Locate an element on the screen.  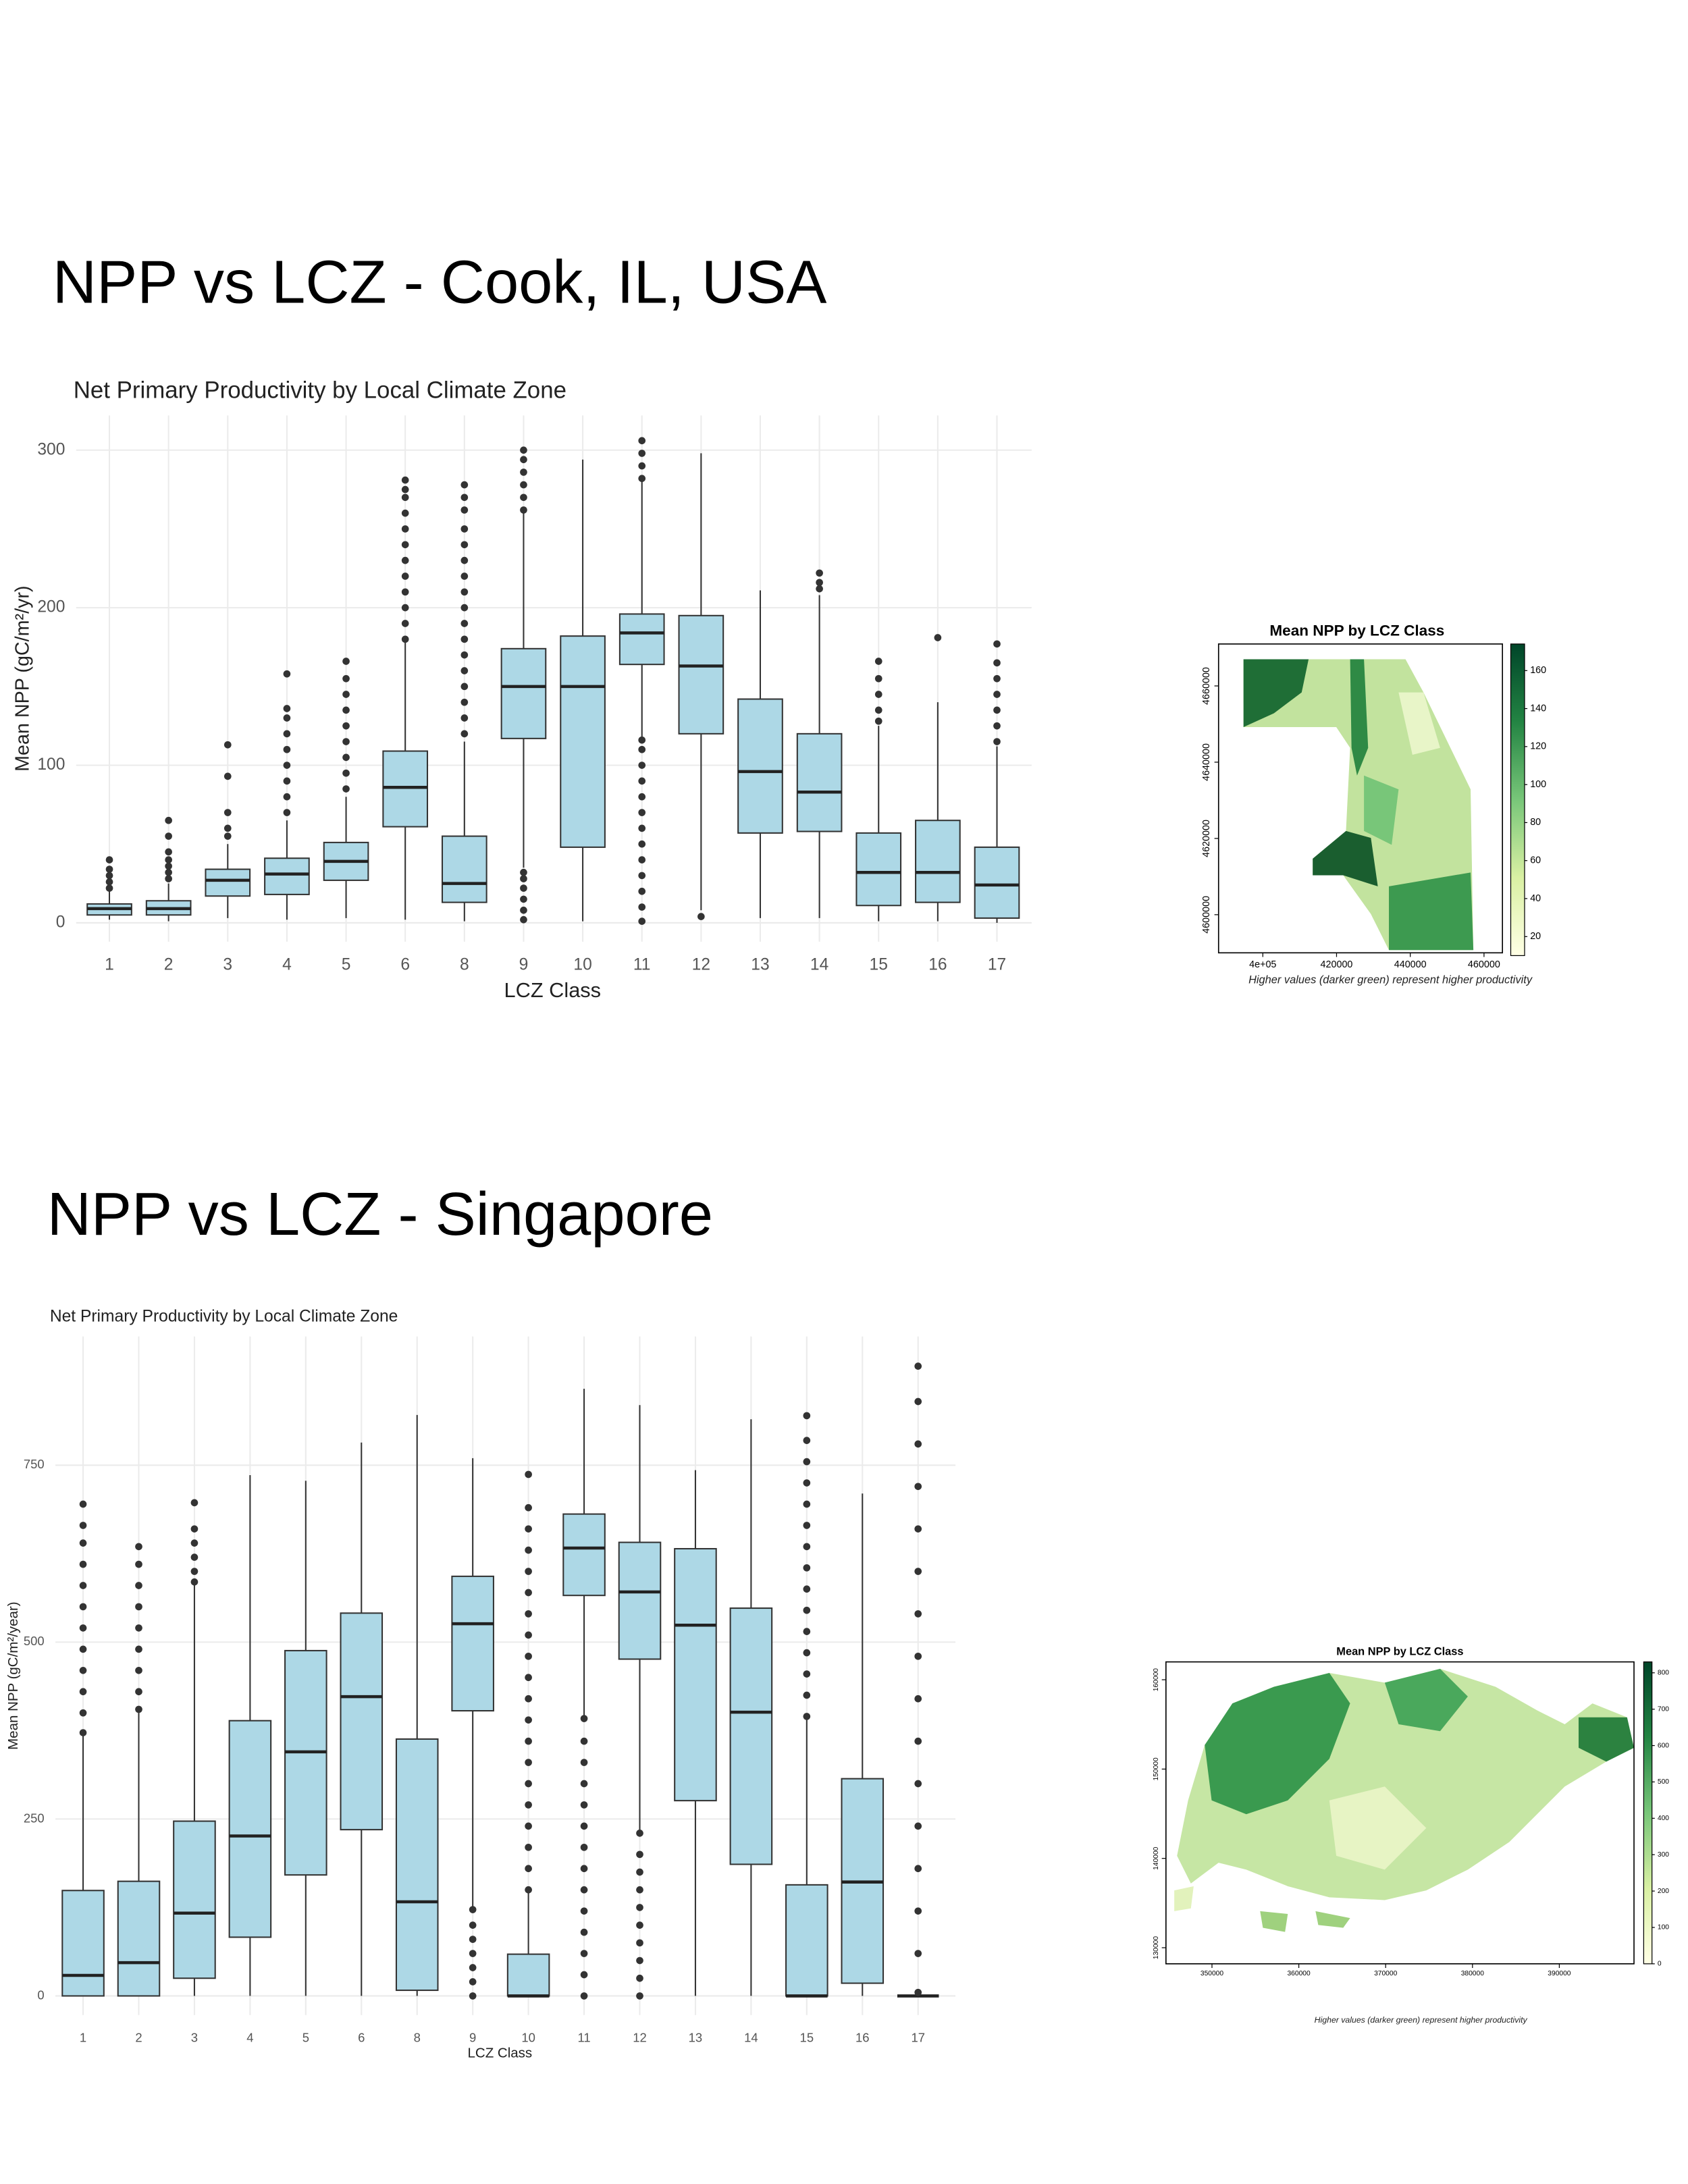
y-tick-label: 150000 is located at coordinates (1156, 1769).